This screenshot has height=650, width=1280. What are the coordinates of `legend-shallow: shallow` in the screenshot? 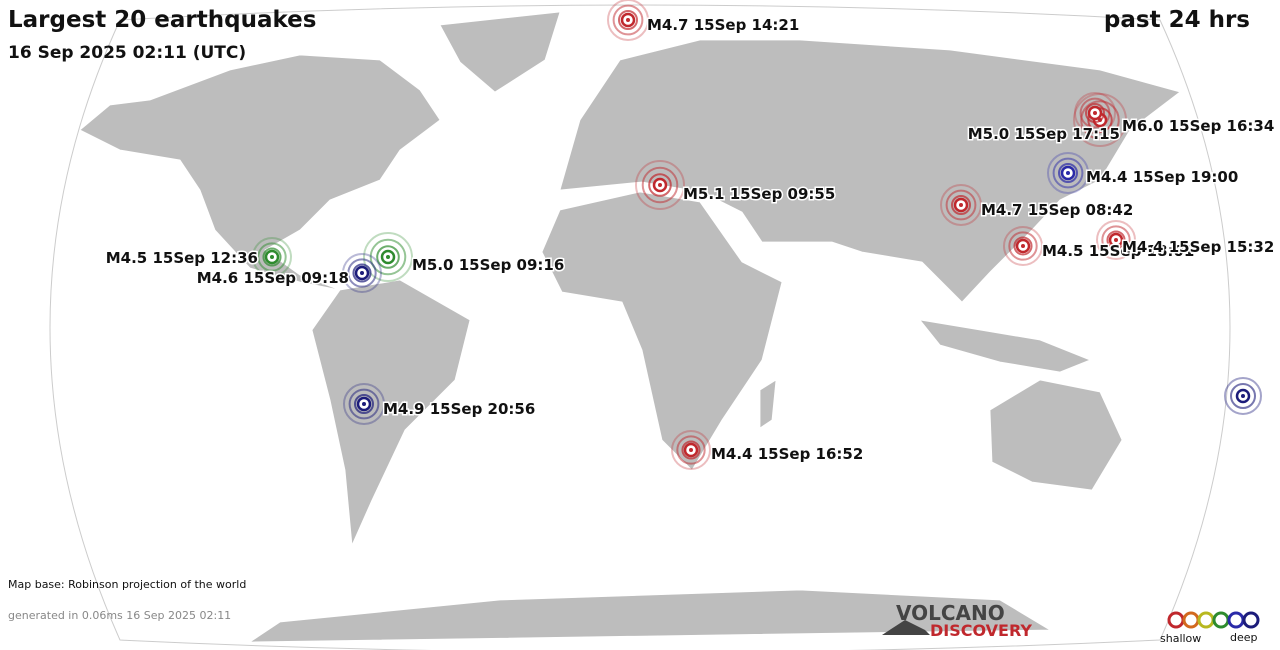 It's located at (1180, 638).